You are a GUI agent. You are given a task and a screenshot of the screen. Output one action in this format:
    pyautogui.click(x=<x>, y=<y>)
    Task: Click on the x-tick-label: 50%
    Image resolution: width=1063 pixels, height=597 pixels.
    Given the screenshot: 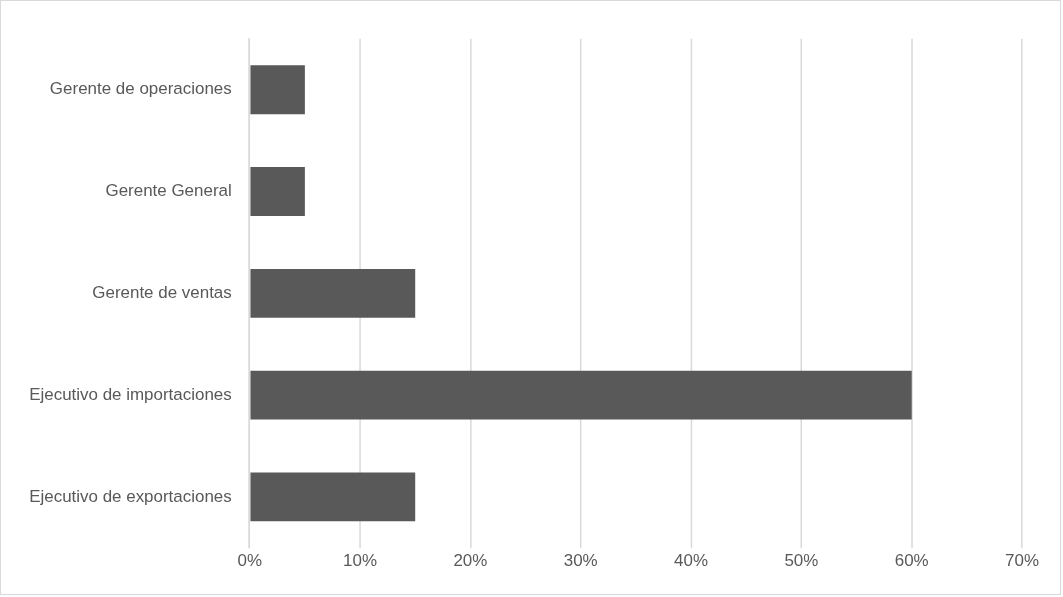 What is the action you would take?
    pyautogui.click(x=801, y=560)
    